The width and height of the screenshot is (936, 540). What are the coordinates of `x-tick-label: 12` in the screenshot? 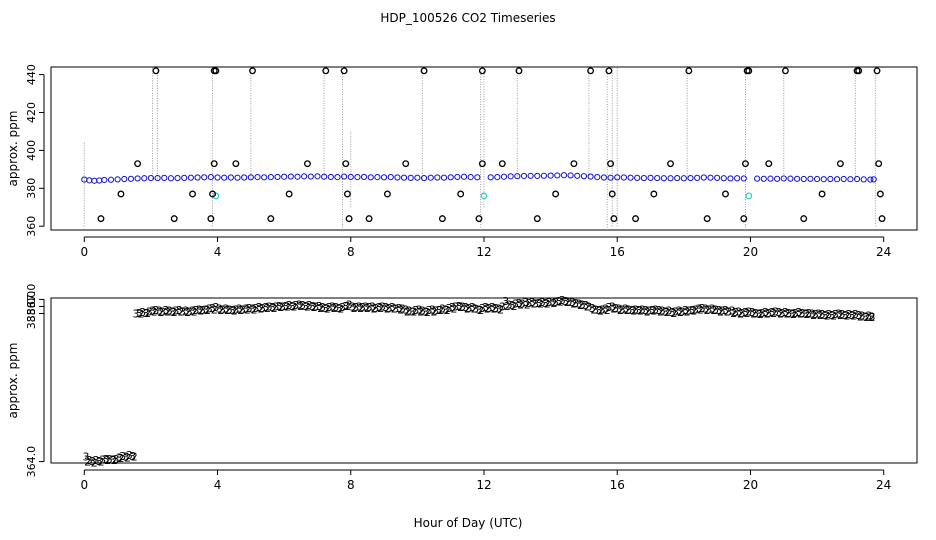 It's located at (483, 252).